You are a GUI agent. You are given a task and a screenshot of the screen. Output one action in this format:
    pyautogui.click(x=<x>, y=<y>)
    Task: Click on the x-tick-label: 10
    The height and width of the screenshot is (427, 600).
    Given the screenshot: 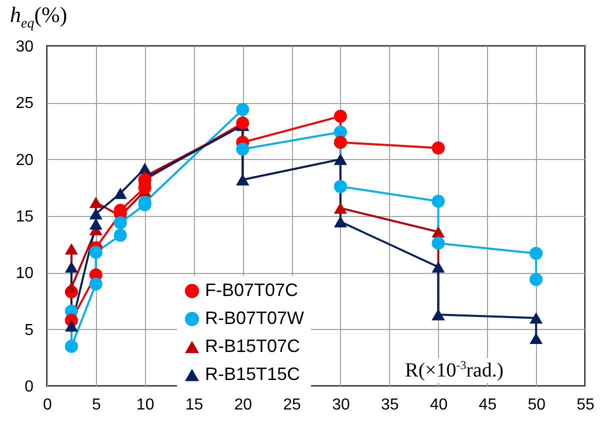 What is the action you would take?
    pyautogui.click(x=145, y=405)
    